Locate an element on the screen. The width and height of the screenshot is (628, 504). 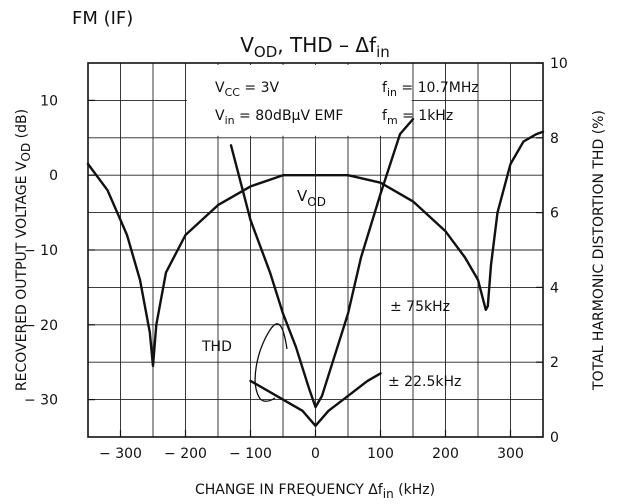
x-axis-label: CHANGE IN FREQUENCY Δfin (kHz) is located at coordinates (315, 491).